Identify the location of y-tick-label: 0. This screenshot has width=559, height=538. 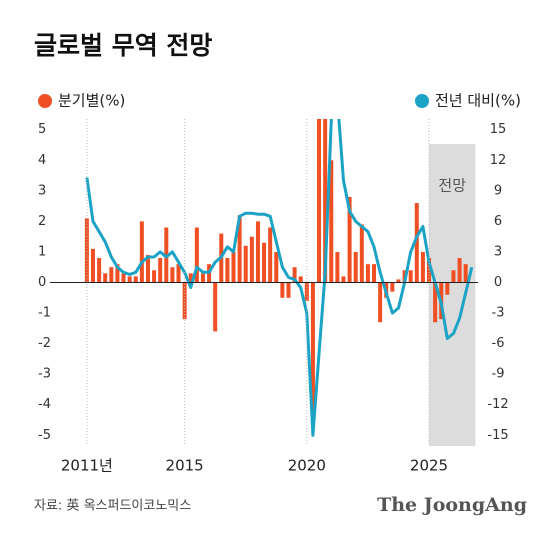
(42, 282).